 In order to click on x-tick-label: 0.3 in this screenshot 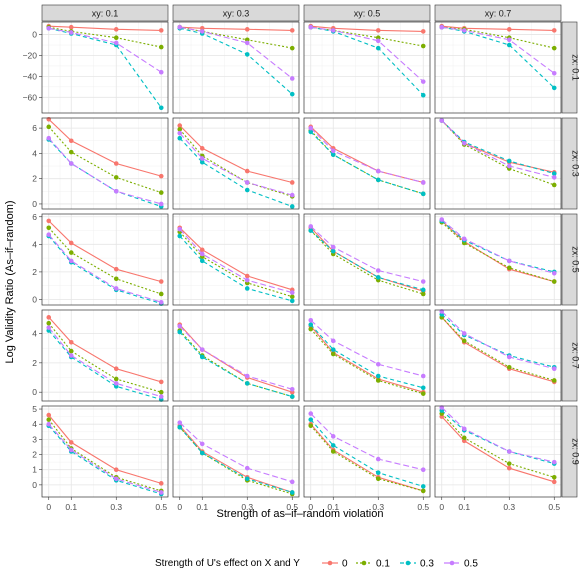, I will do `click(509, 507)`.